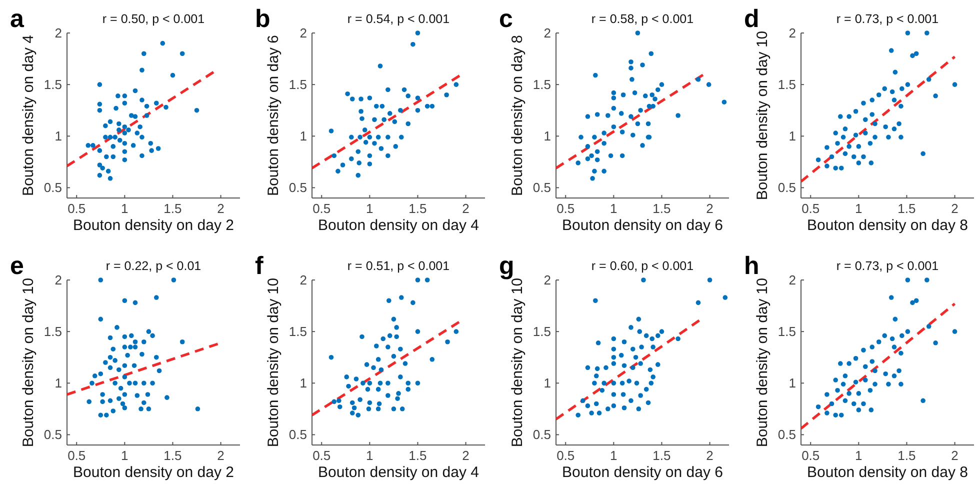 The image size is (977, 486). I want to click on x-tick-label: 2, so click(710, 455).